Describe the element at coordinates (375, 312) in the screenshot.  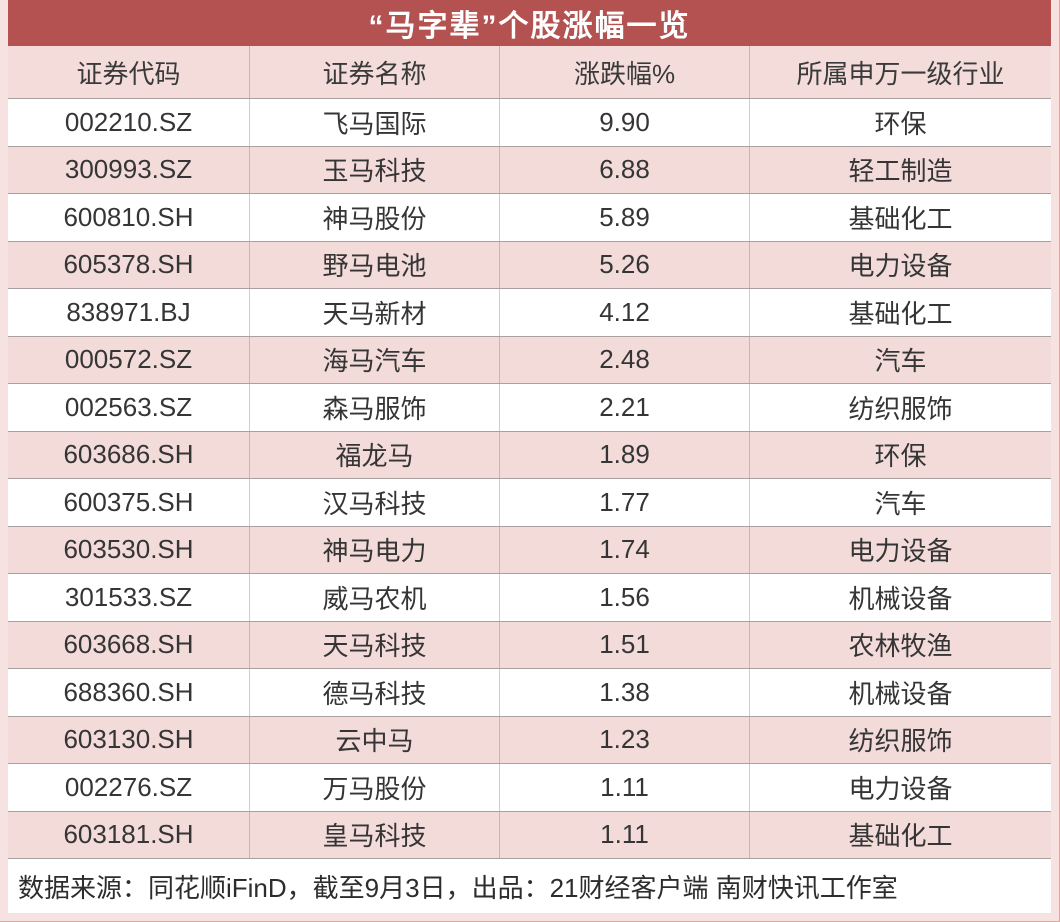
I see `stock-name-cell: 天马新材` at that location.